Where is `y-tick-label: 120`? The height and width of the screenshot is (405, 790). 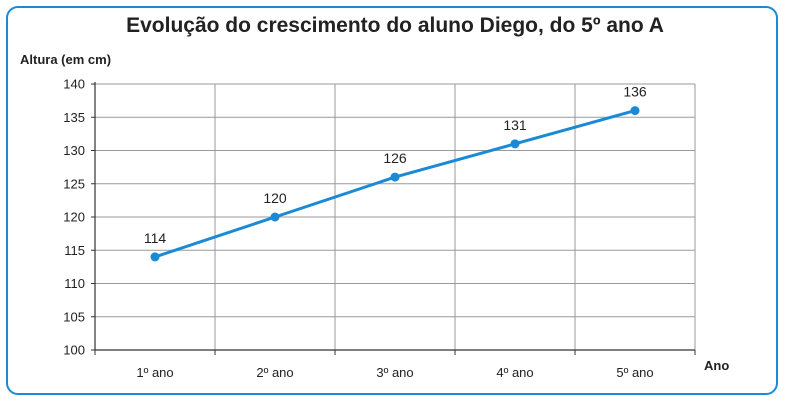 y-tick-label: 120 is located at coordinates (74, 217).